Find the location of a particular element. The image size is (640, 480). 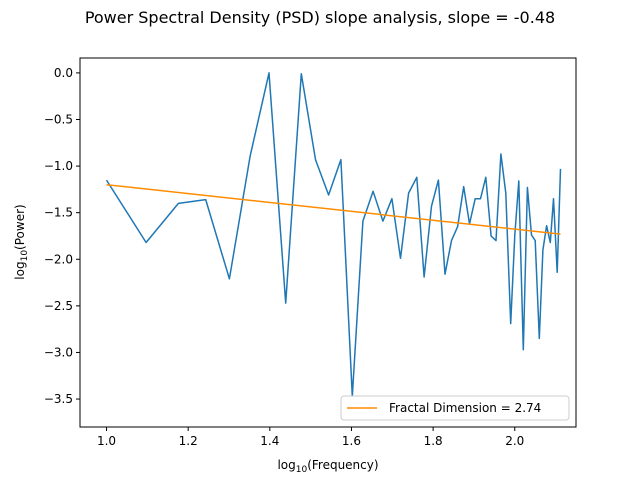

y-axis-label: log10(Power) is located at coordinates (21, 241).